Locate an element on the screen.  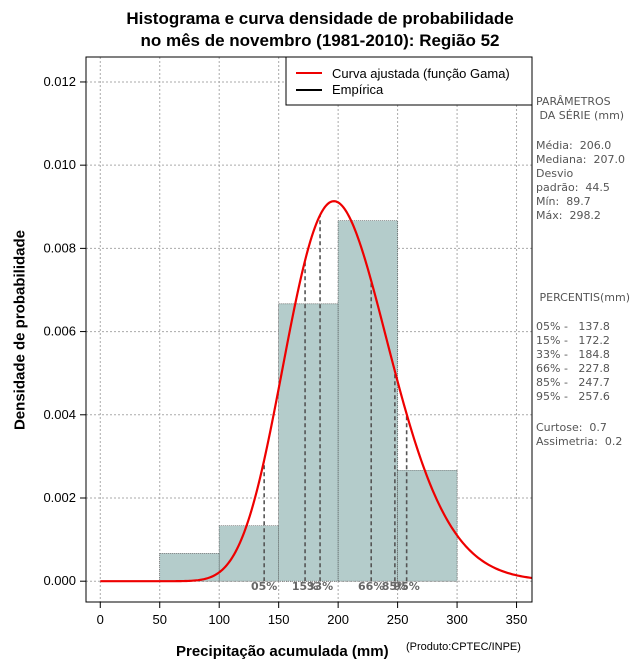
percentile-label: 66% is located at coordinates (371, 586).